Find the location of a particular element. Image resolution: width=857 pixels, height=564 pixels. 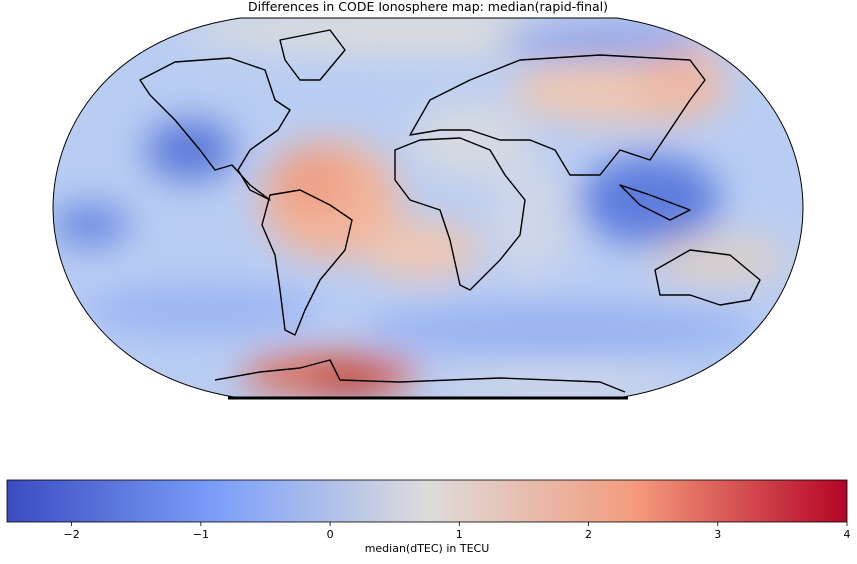

colorbar-label: median(dTEC) in TECU is located at coordinates (427, 548).